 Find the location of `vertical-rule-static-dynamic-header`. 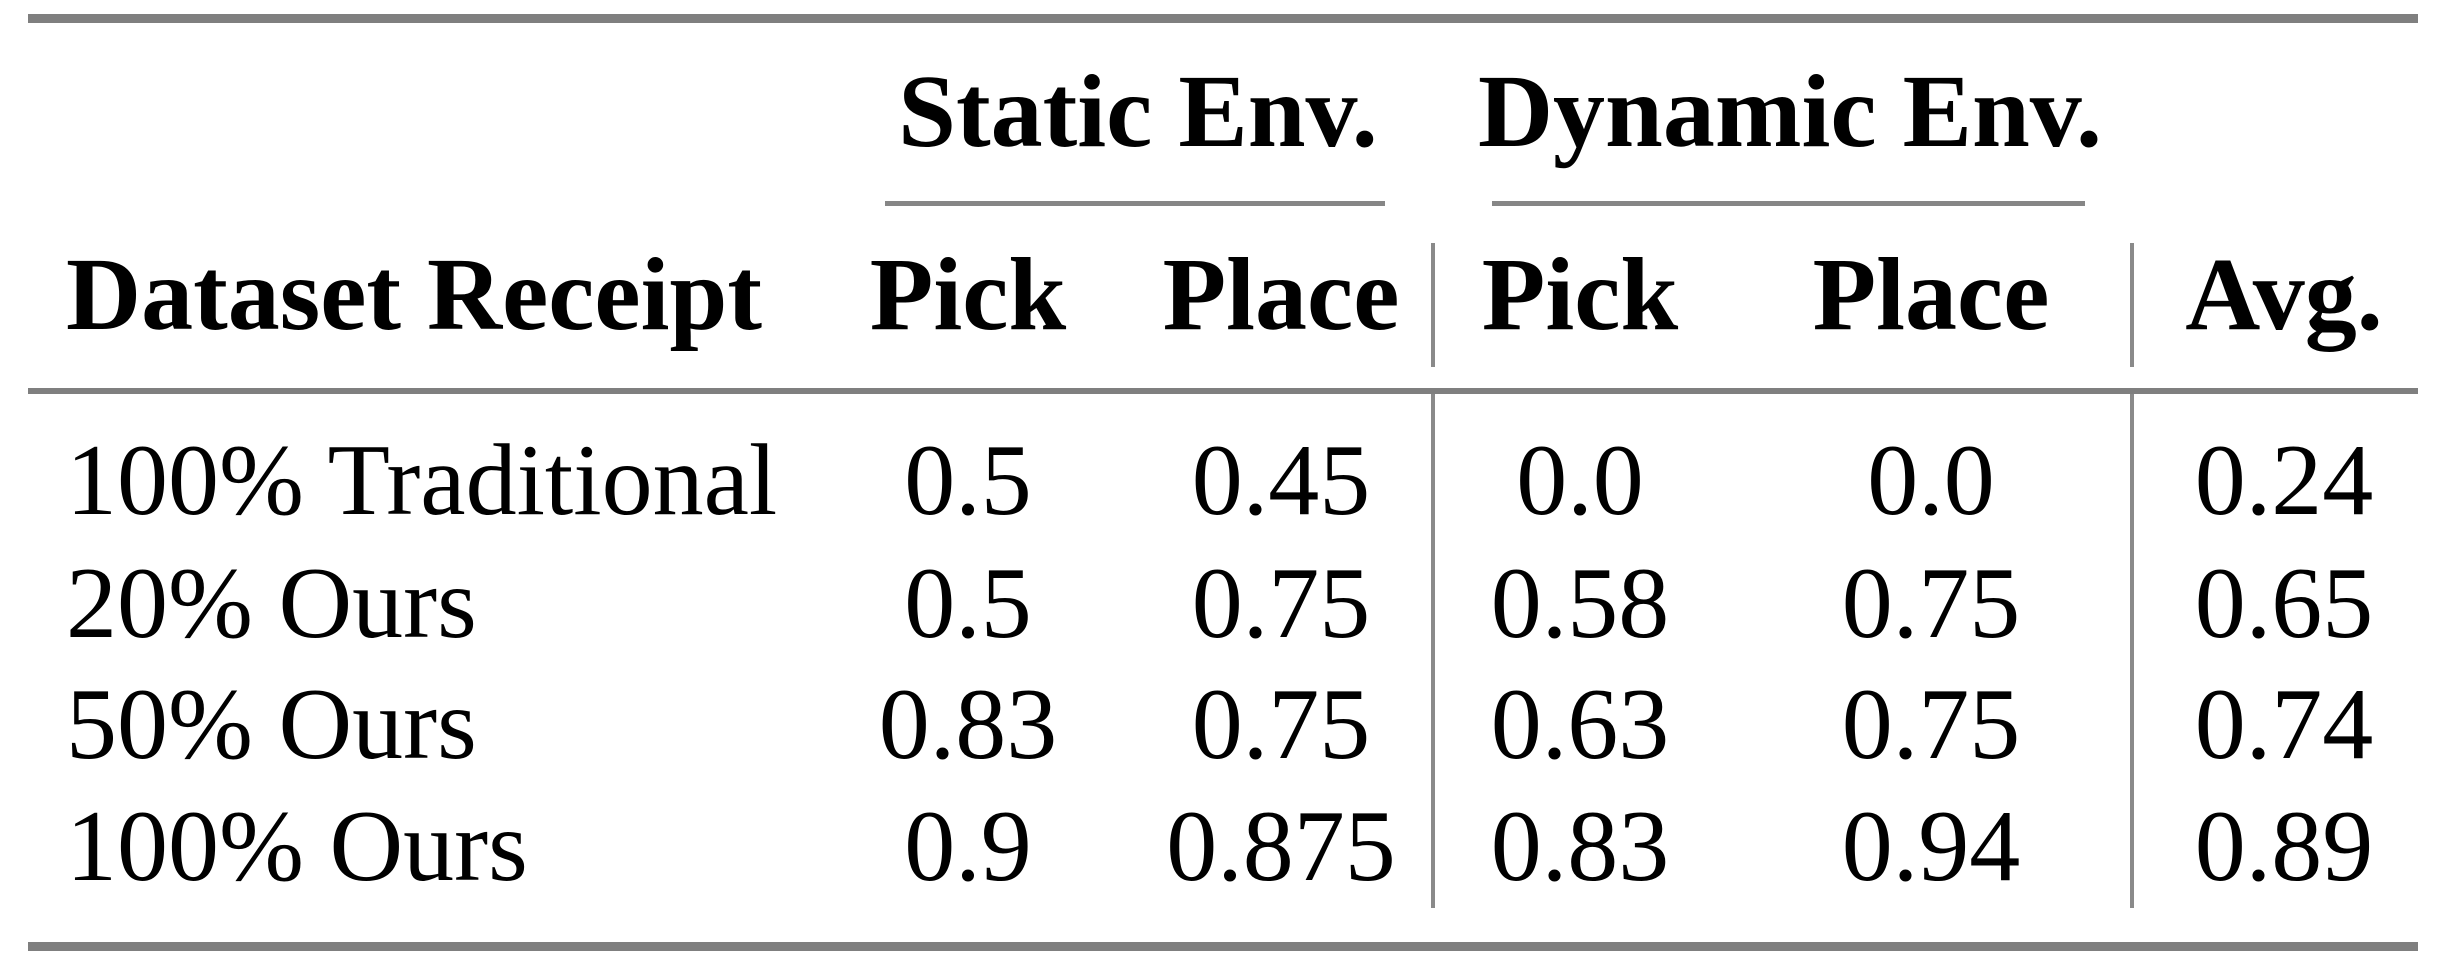

vertical-rule-static-dynamic-header is located at coordinates (1433, 305).